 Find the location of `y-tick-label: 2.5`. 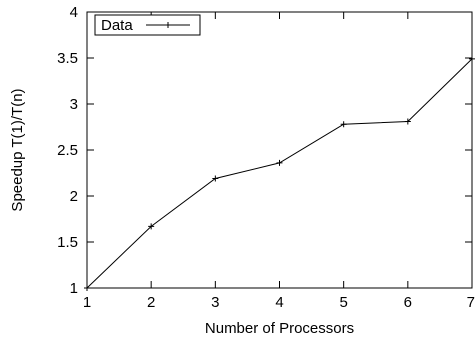

y-tick-label: 2.5 is located at coordinates (67, 150).